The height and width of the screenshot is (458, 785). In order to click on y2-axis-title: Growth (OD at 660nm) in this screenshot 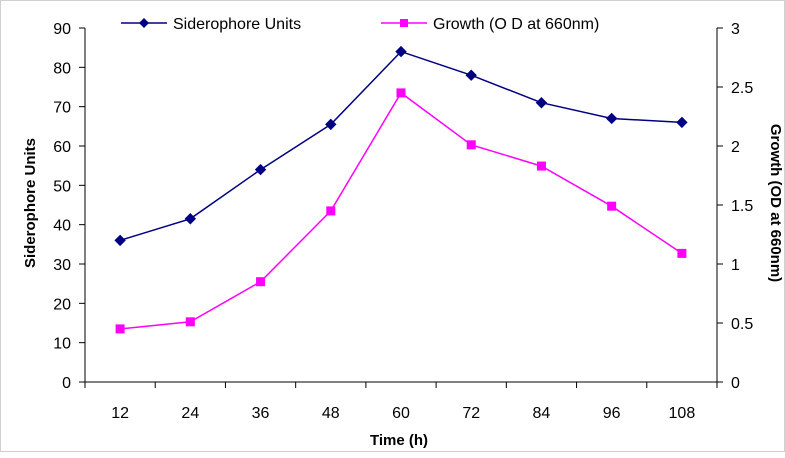, I will do `click(775, 203)`.